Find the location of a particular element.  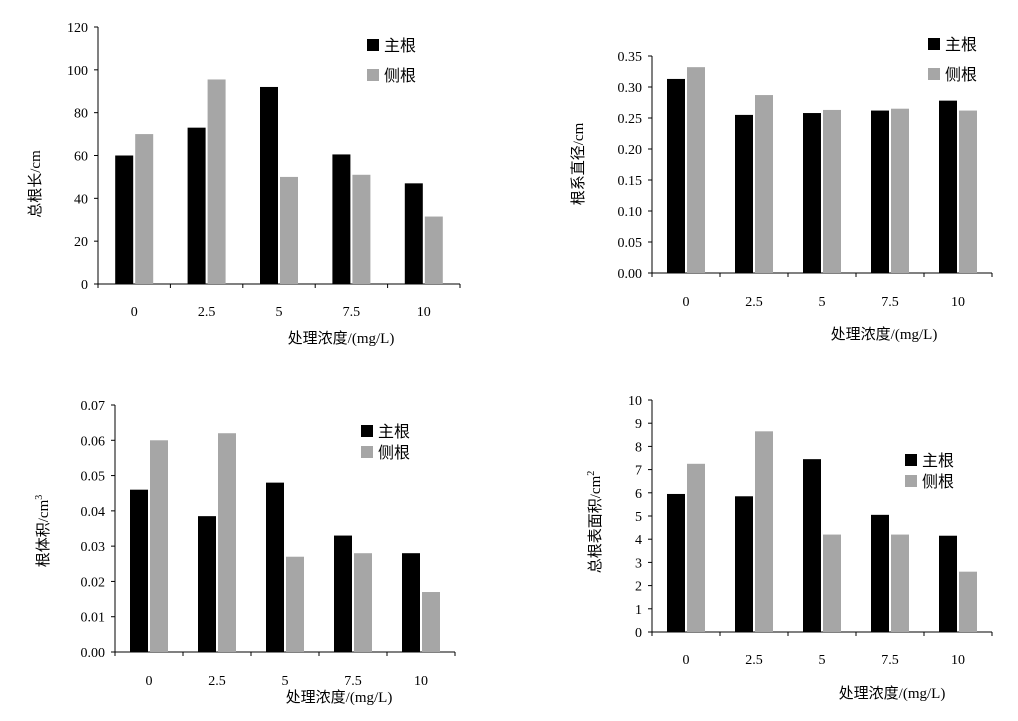

y-tick-label: 0.06 is located at coordinates (93, 441).